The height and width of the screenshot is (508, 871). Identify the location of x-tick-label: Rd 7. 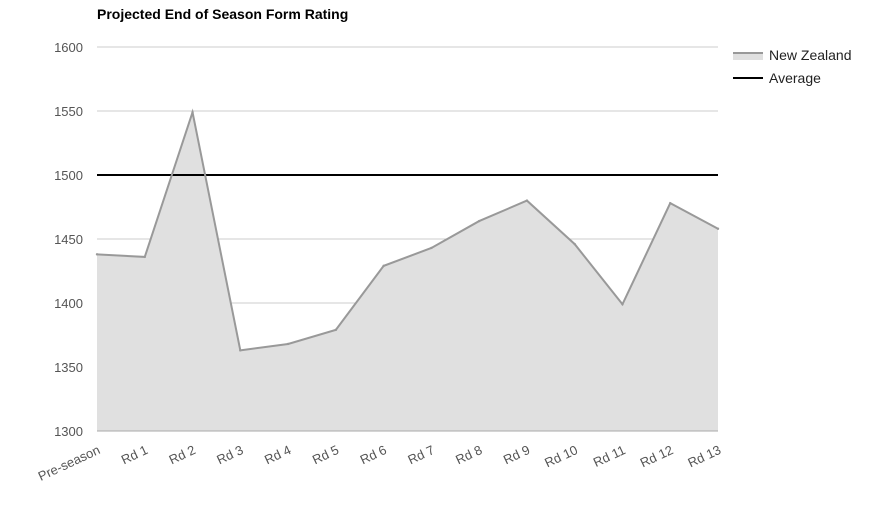
(420, 454).